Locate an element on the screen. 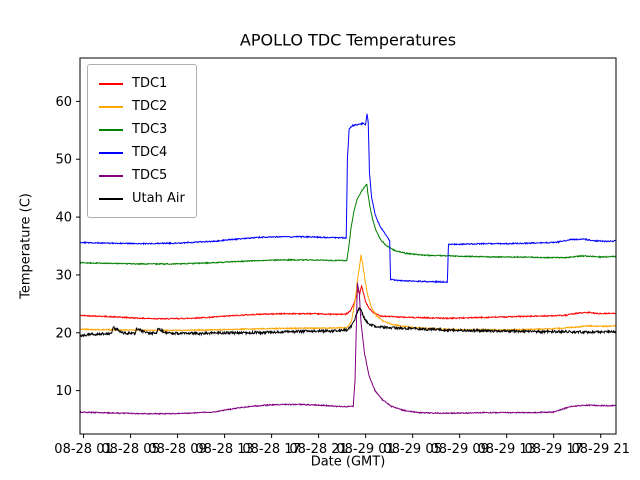 The image size is (640, 480). y-tick-label: 50 is located at coordinates (63, 160).